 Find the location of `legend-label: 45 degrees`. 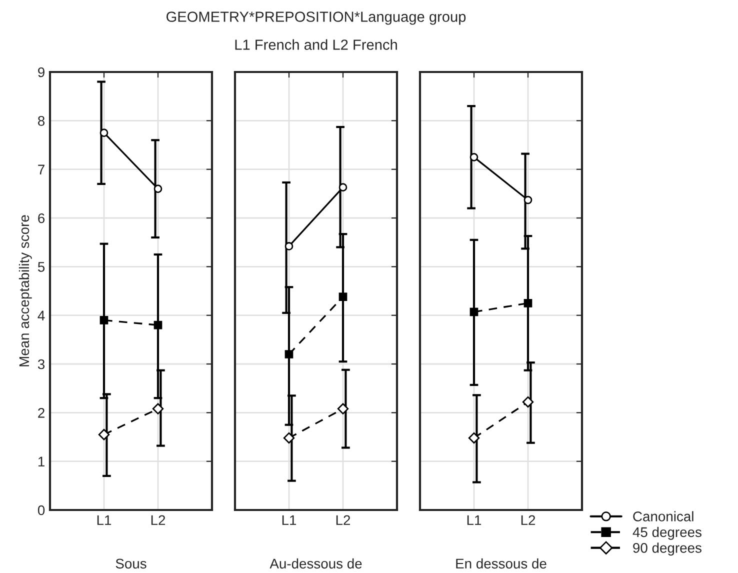

legend-label: 45 degrees is located at coordinates (667, 533).